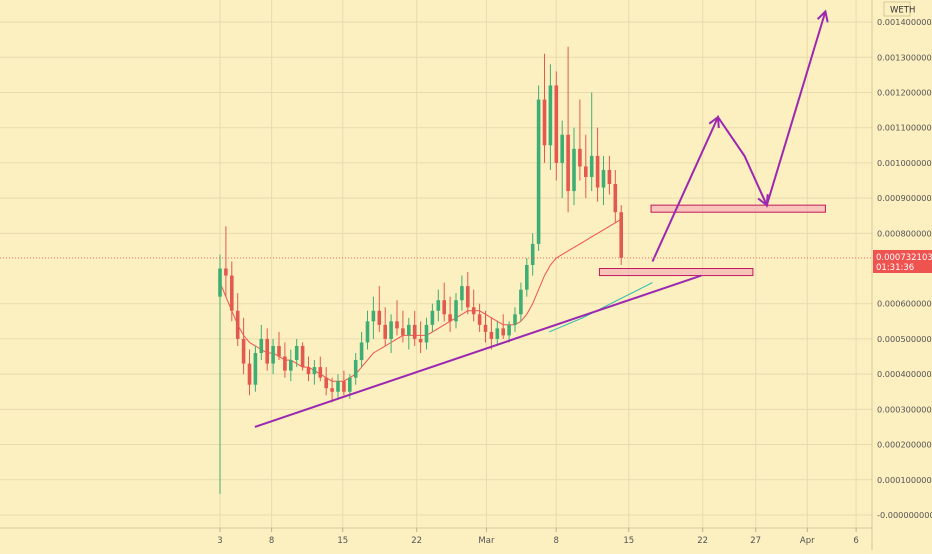 This screenshot has height=554, width=932. Describe the element at coordinates (902, 11) in the screenshot. I see `symbol-label: WETH` at that location.